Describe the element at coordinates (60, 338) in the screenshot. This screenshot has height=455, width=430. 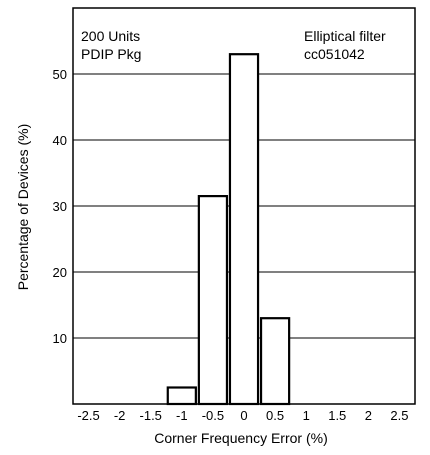
I see `y-tick-label: 10` at that location.